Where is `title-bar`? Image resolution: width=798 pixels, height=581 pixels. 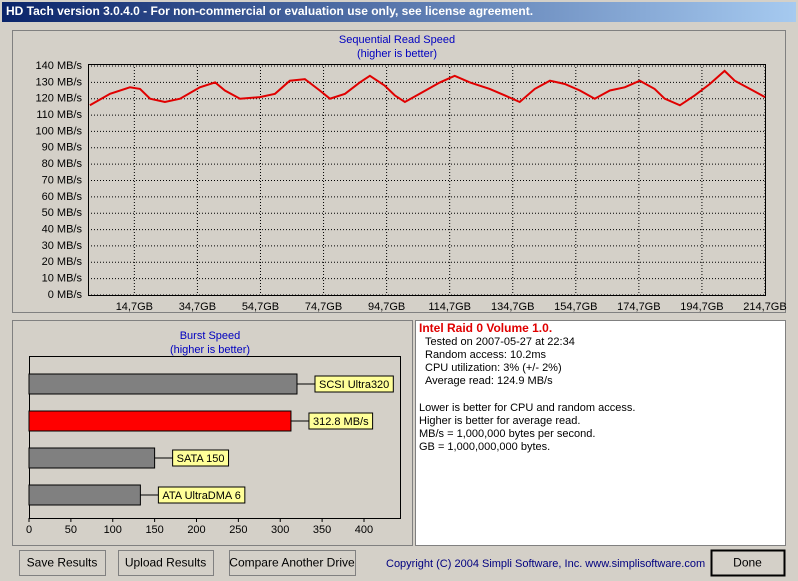 title-bar is located at coordinates (399, 12).